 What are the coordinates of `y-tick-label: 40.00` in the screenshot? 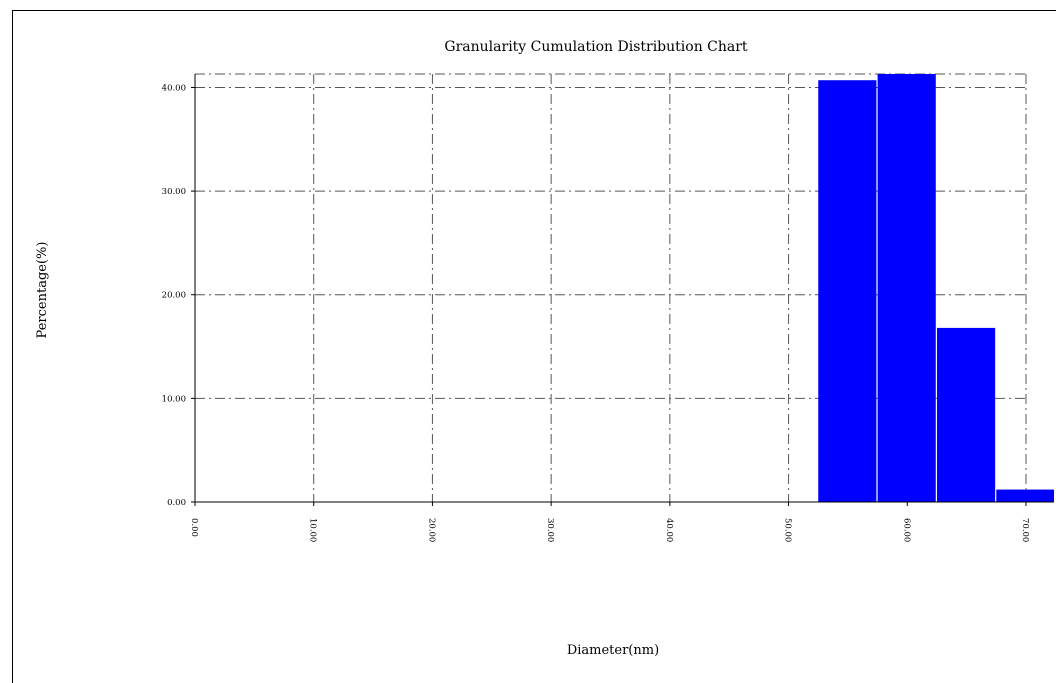 It's located at (174, 88).